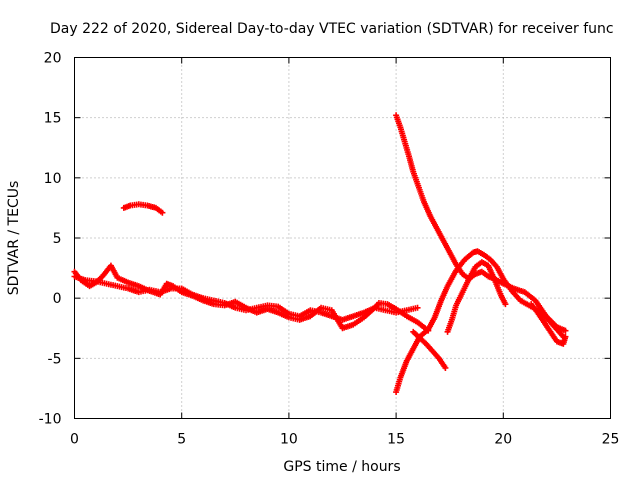  What do you see at coordinates (611, 440) in the screenshot?
I see `x-tick-label: 25` at bounding box center [611, 440].